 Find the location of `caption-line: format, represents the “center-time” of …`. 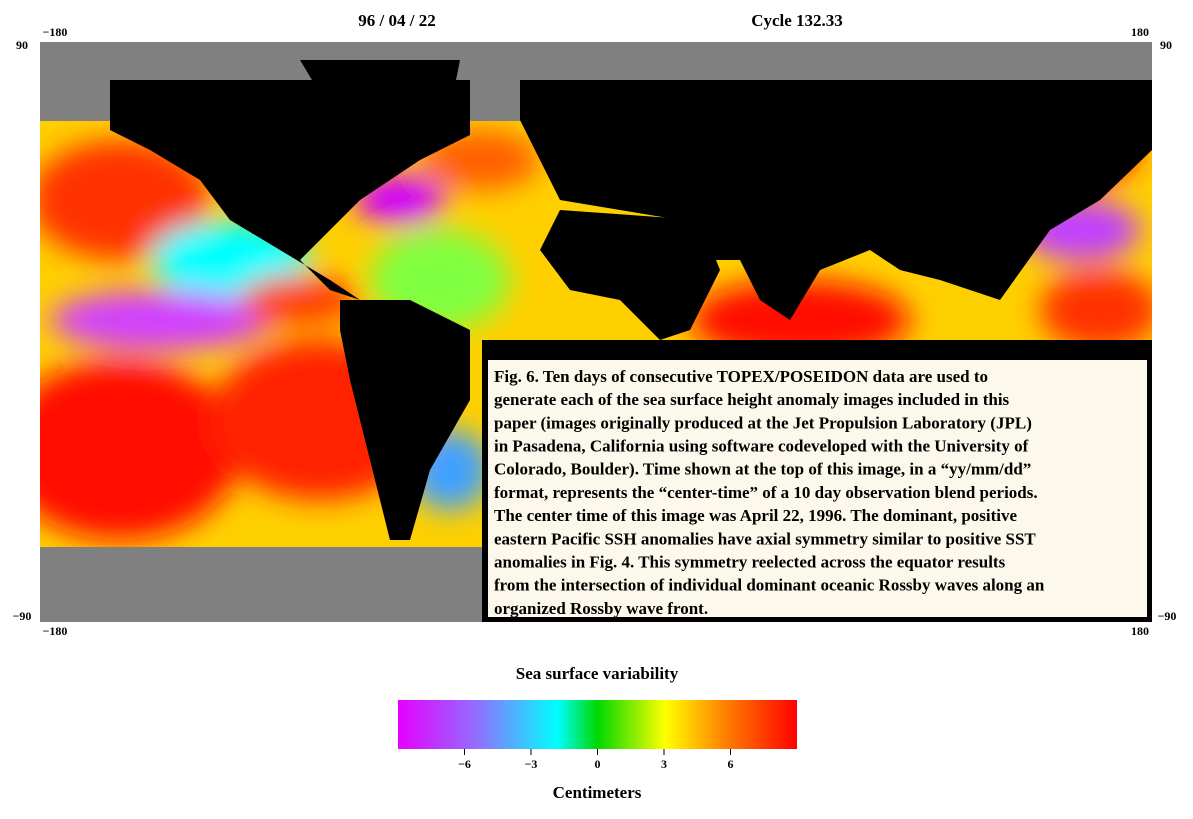

caption-line: format, represents the “center-time” of … is located at coordinates (766, 492).